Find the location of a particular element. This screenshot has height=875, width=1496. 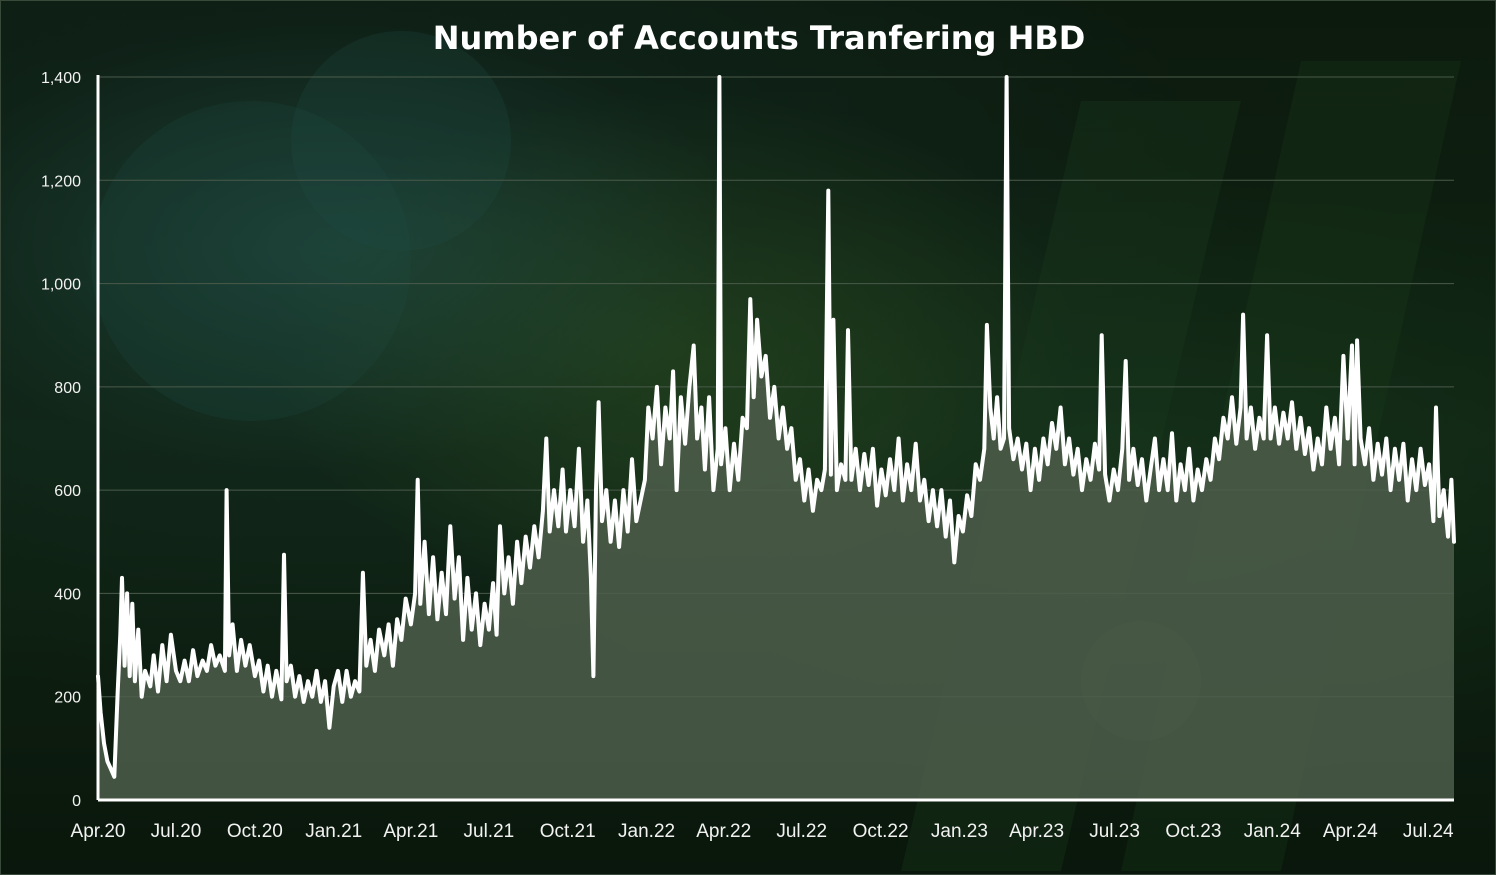

x-tick-label: Oct.22 is located at coordinates (881, 831).